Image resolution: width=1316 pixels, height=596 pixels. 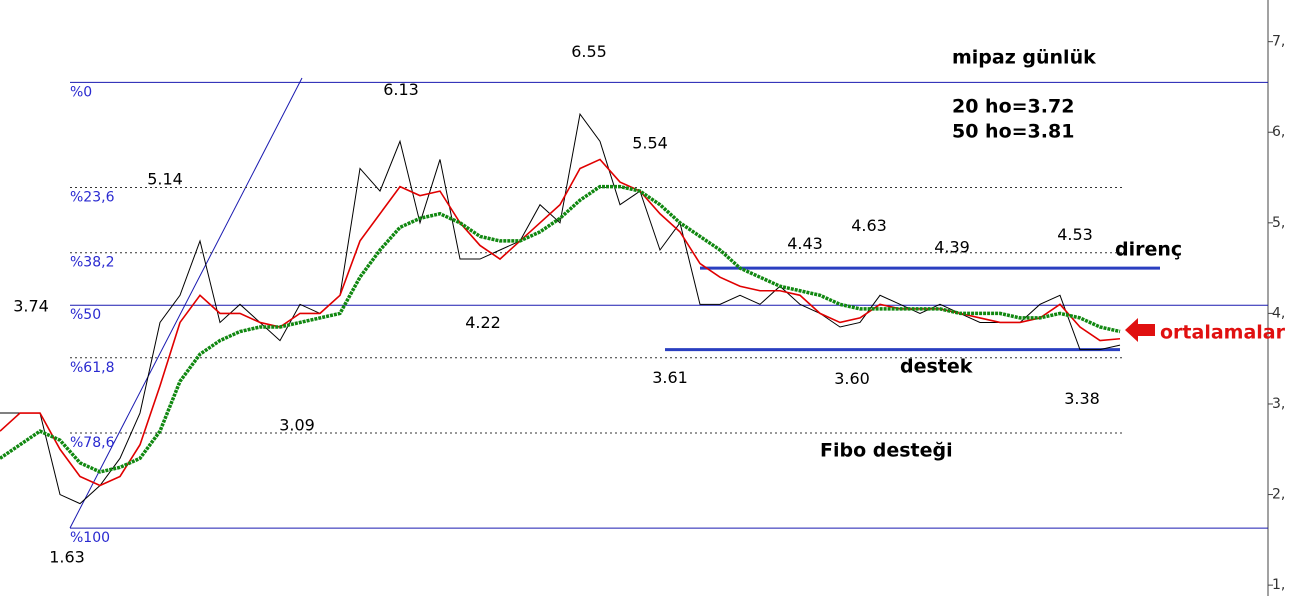 I want to click on y-tick-label: 6,, so click(x=1278, y=132).